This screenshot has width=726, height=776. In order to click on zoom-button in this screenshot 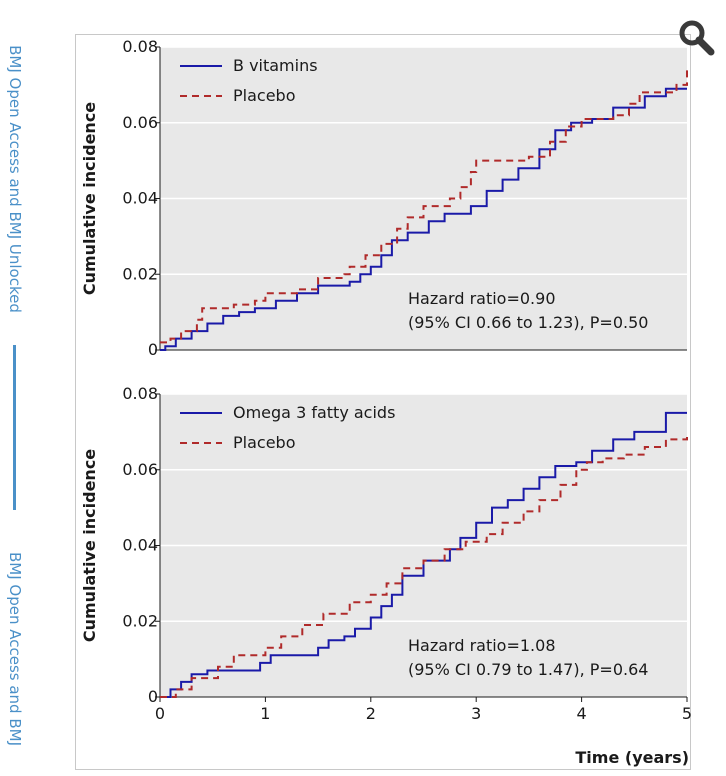, I will do `click(697, 38)`.